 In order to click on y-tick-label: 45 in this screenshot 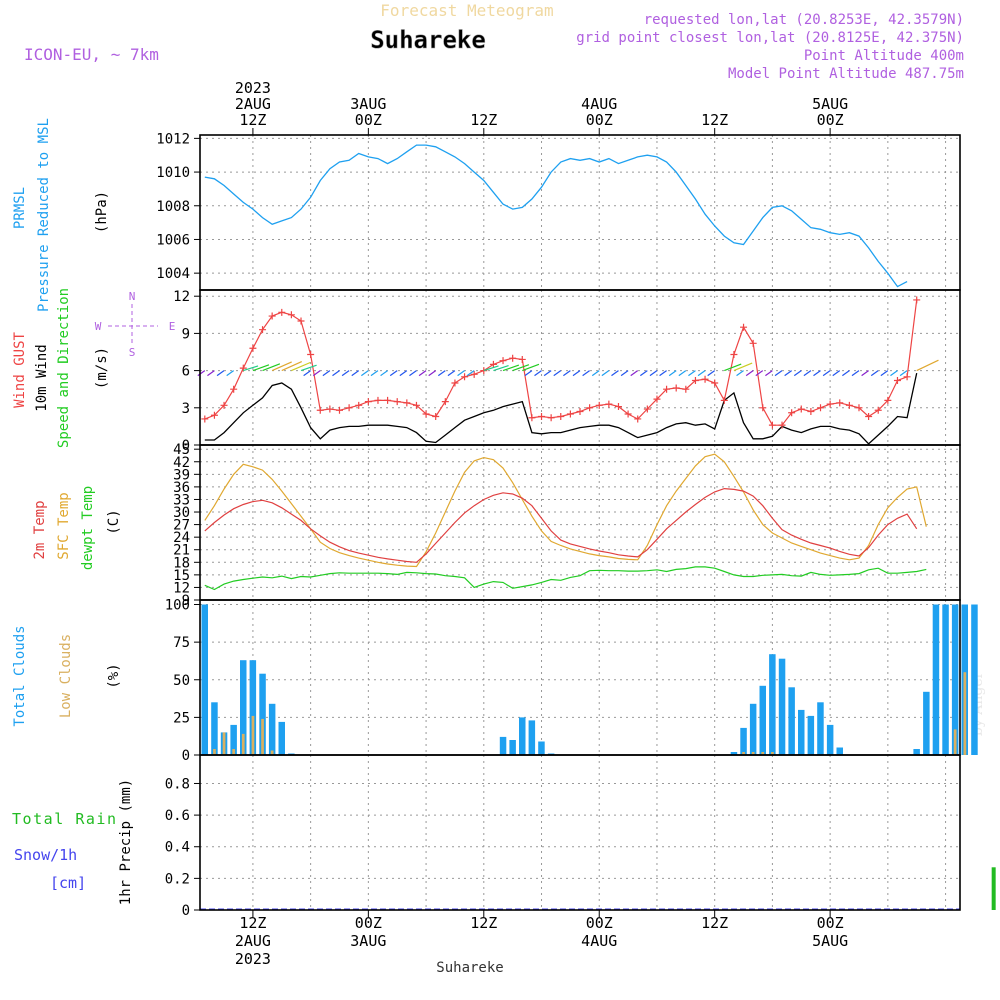, I will do `click(181, 450)`.